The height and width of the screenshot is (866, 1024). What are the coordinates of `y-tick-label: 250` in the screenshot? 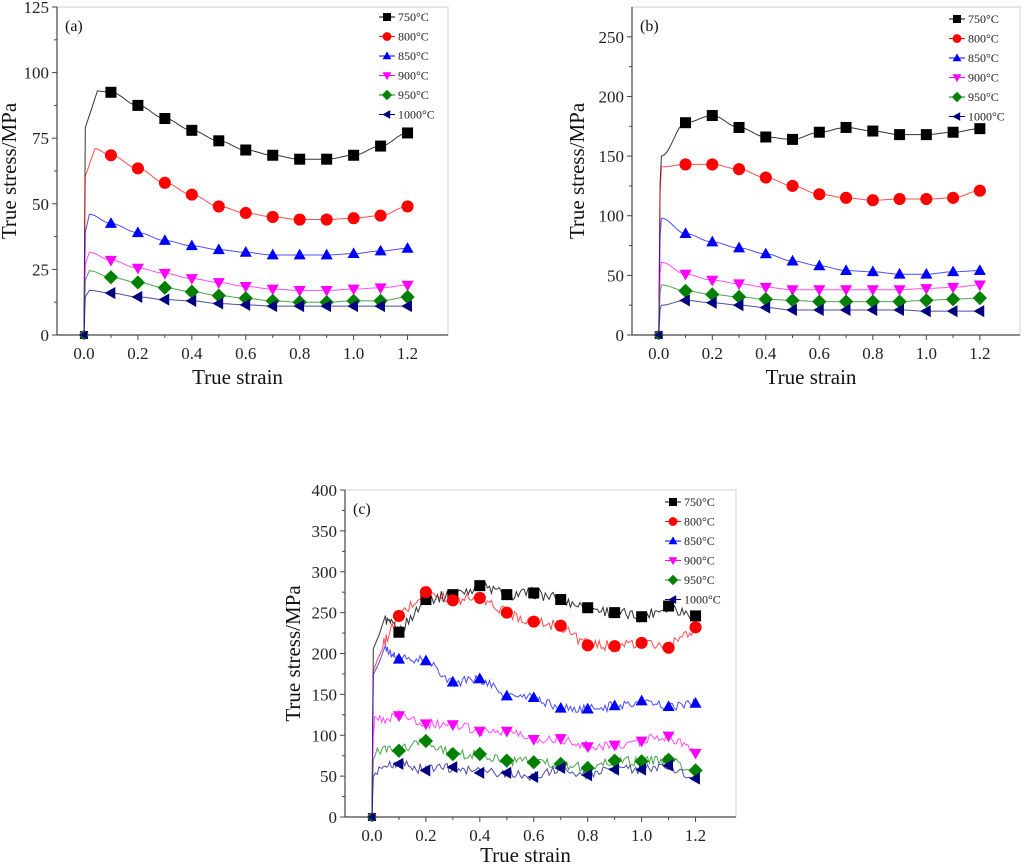 It's located at (325, 613).